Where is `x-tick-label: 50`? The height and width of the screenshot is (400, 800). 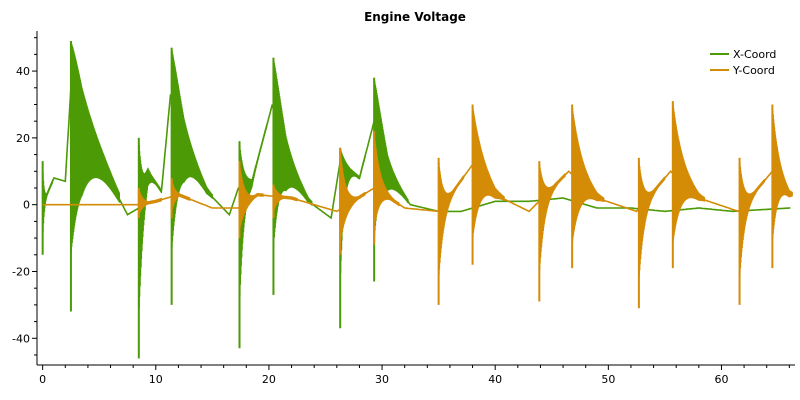
x-tick-label: 50 is located at coordinates (608, 379).